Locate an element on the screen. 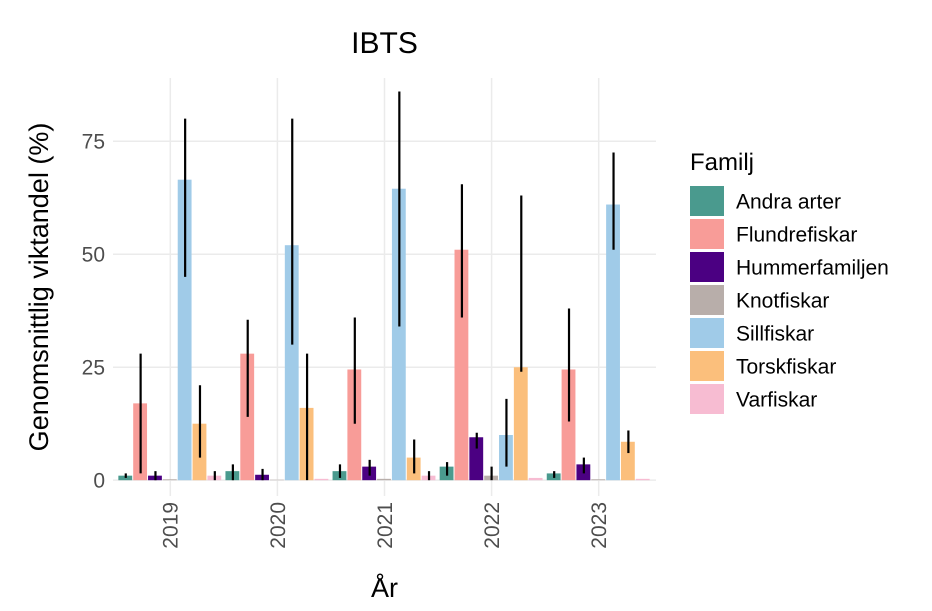  legend-label: Andra arter is located at coordinates (789, 202).